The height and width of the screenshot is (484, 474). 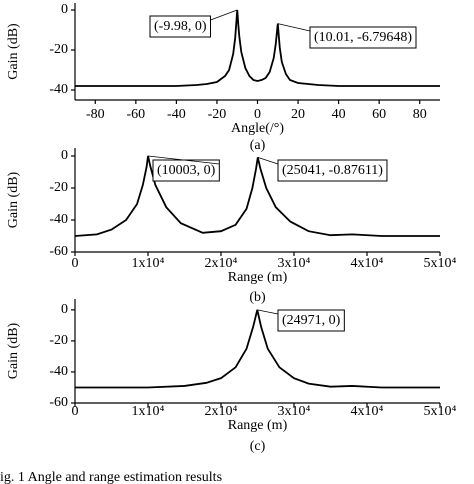 What do you see at coordinates (257, 128) in the screenshot?
I see `x-axis-label: Angle(/°)` at bounding box center [257, 128].